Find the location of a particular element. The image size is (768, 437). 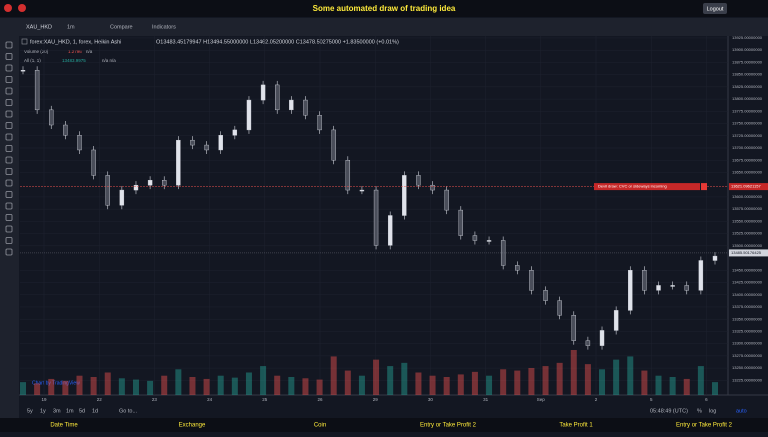

logout-label: Logout is located at coordinates (715, 9).